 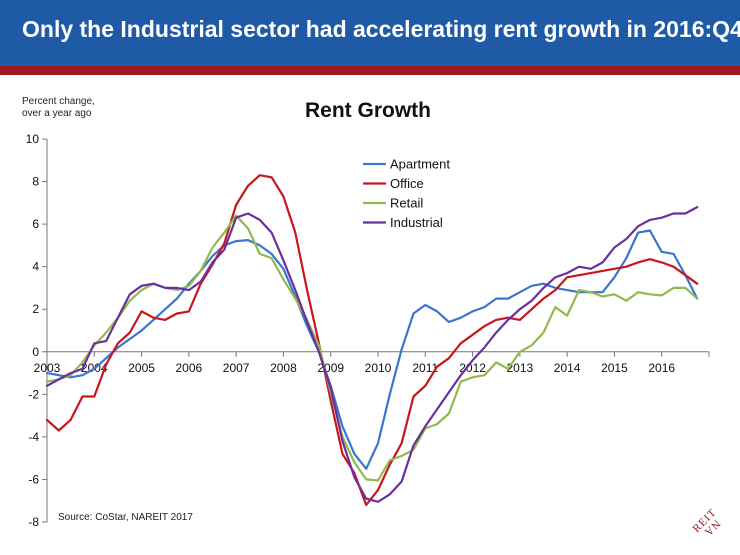 I want to click on y-tick-label: -2, so click(x=33, y=394).